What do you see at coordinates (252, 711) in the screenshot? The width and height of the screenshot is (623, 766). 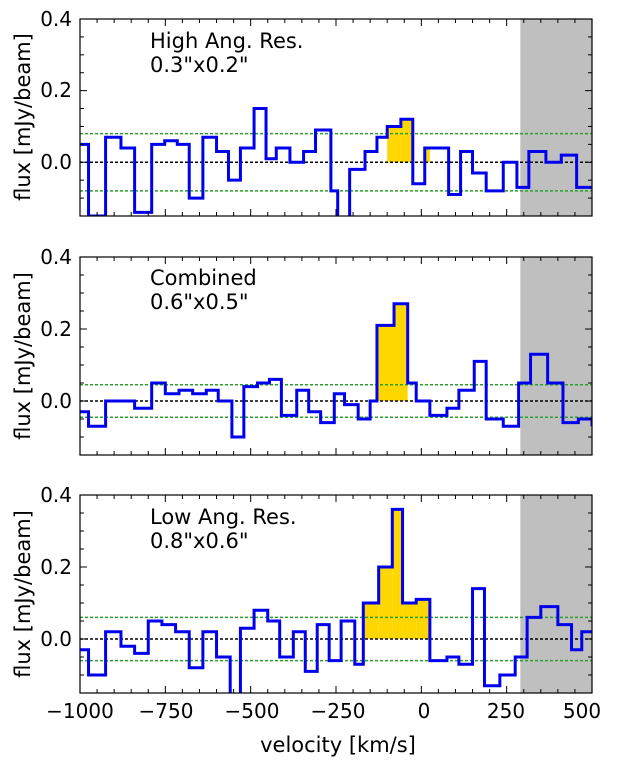 I see `x-tick-label: −500` at bounding box center [252, 711].